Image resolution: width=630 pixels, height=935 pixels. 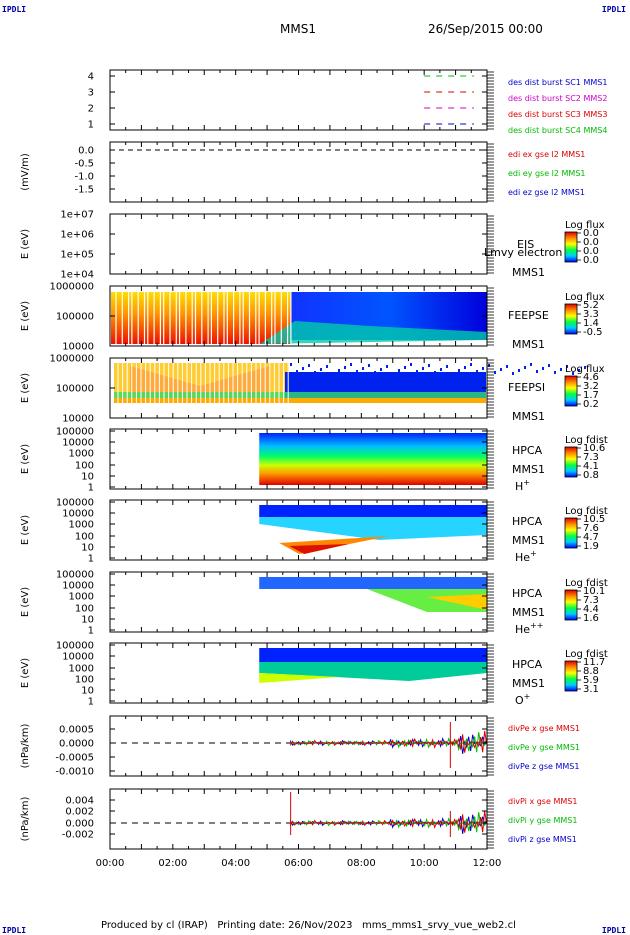 What do you see at coordinates (591, 404) in the screenshot?
I see `feepsi-colorbar-tick-label: 0.2` at bounding box center [591, 404].